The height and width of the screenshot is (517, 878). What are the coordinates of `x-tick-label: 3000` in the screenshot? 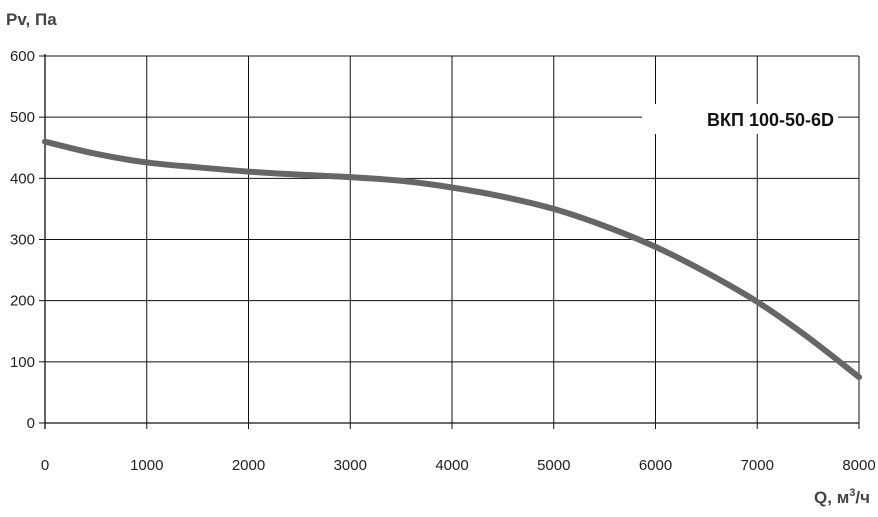 It's located at (350, 465).